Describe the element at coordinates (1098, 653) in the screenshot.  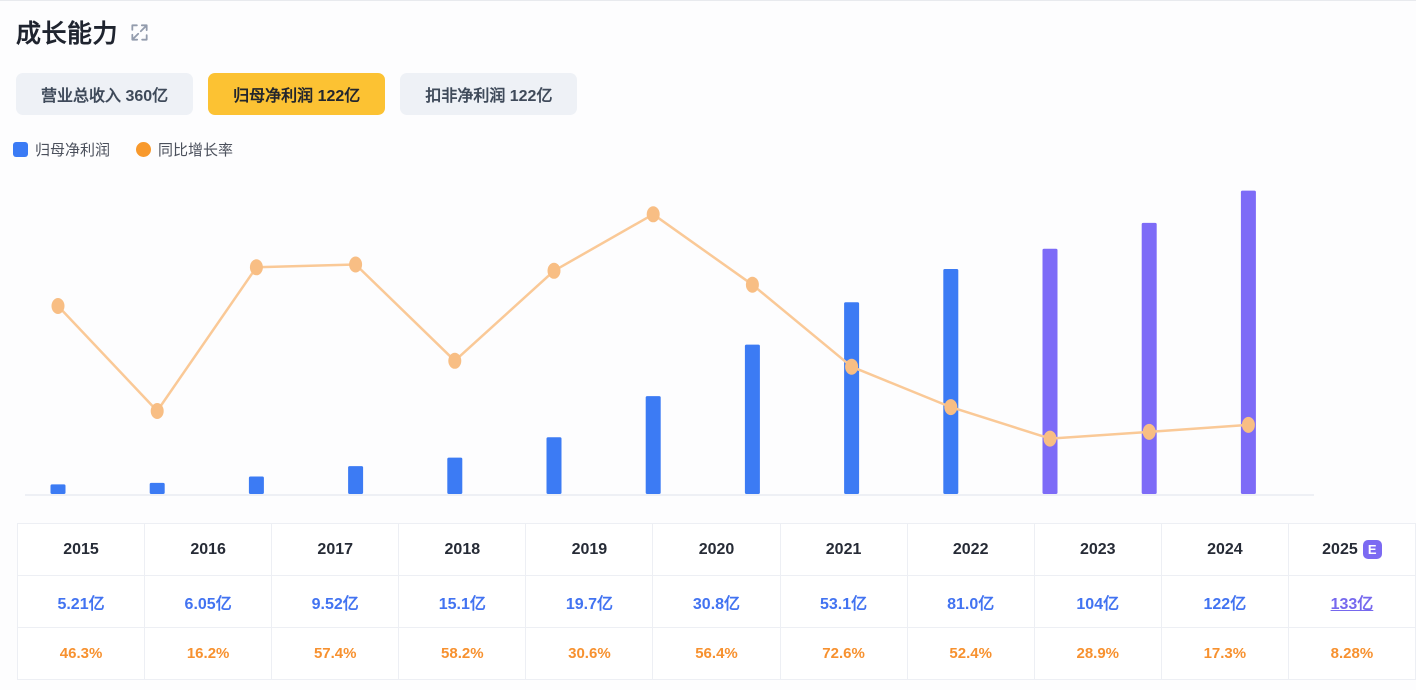
I see `growth-rate-cell-2023: 28.9%` at that location.